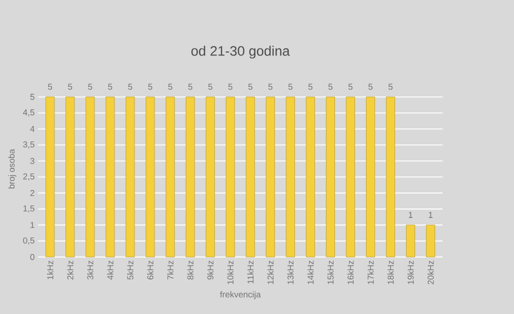 Image resolution: width=514 pixels, height=314 pixels. Describe the element at coordinates (170, 270) in the screenshot. I see `x-tick-label: 7kHz` at that location.